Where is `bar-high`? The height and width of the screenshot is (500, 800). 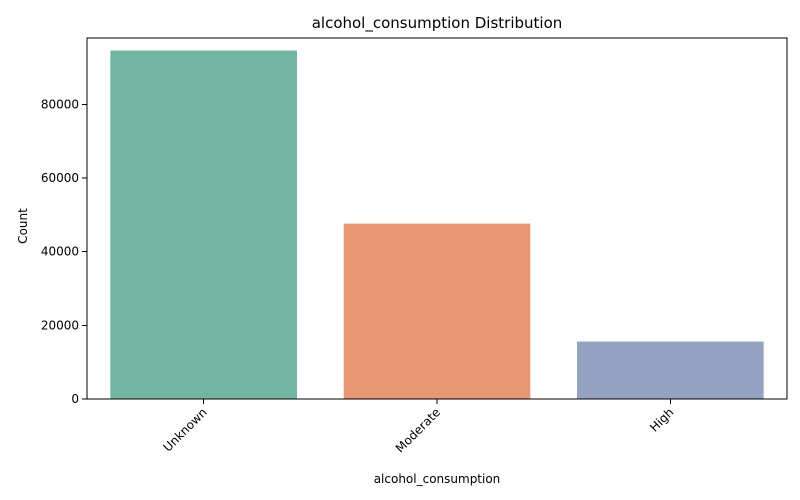 bar-high is located at coordinates (670, 370).